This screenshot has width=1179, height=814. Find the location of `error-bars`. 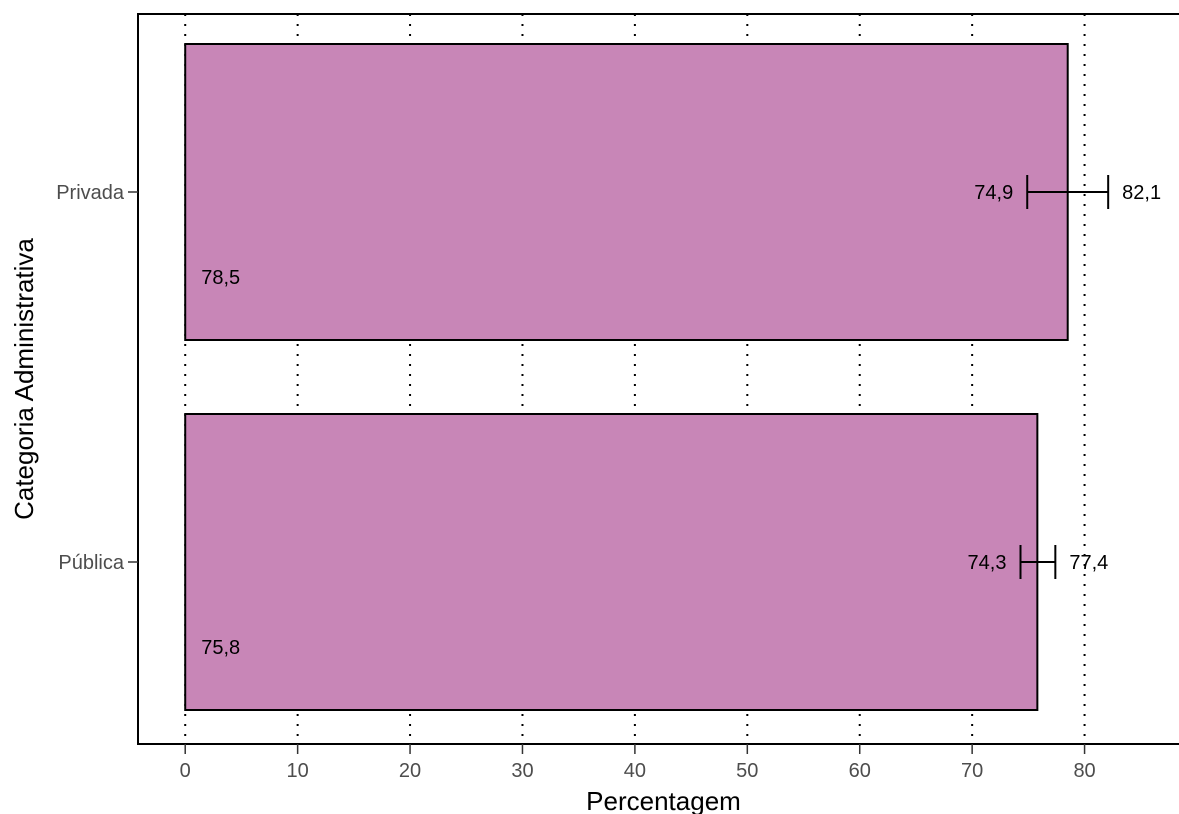

error-bars is located at coordinates (1064, 377).